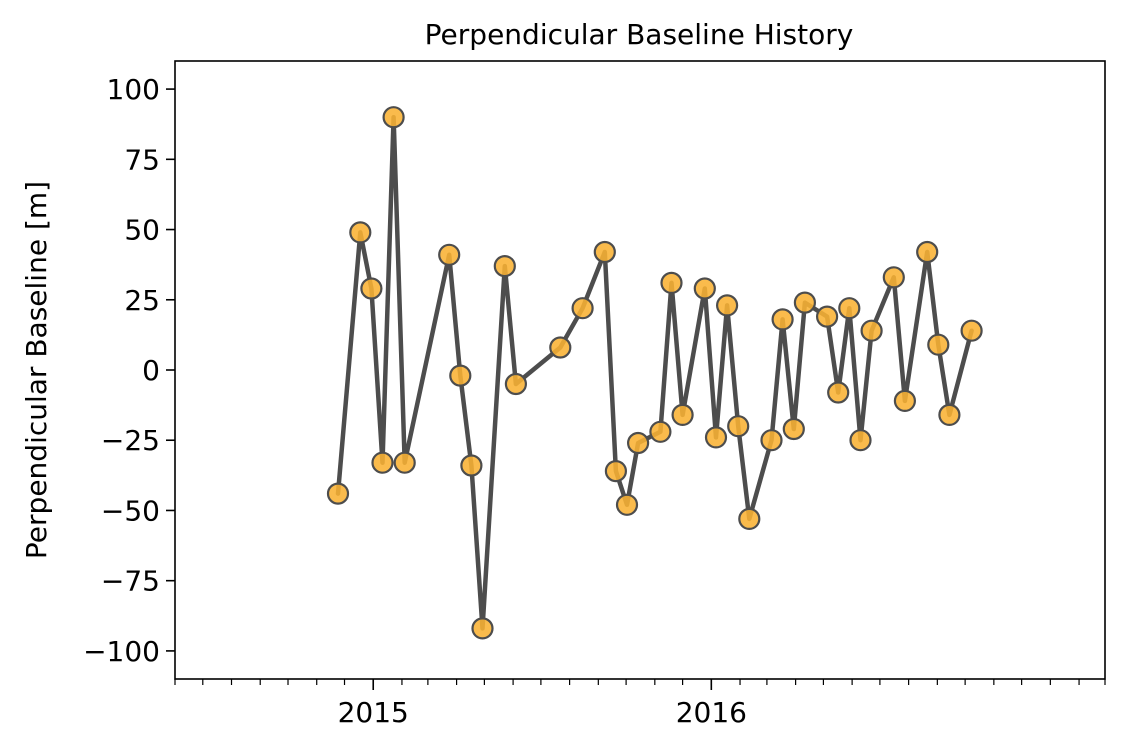  Describe the element at coordinates (142, 230) in the screenshot. I see `y-tick-label: 50` at that location.